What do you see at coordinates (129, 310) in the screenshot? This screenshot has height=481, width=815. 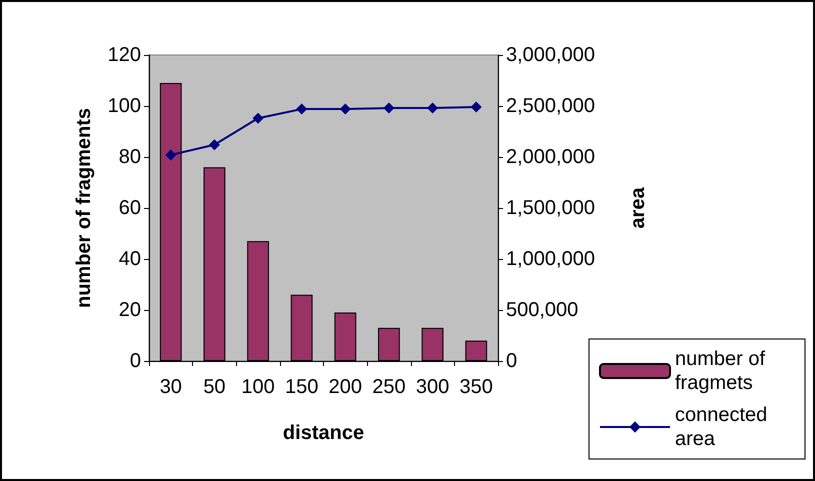 I see `y-tick-label: 20` at bounding box center [129, 310].